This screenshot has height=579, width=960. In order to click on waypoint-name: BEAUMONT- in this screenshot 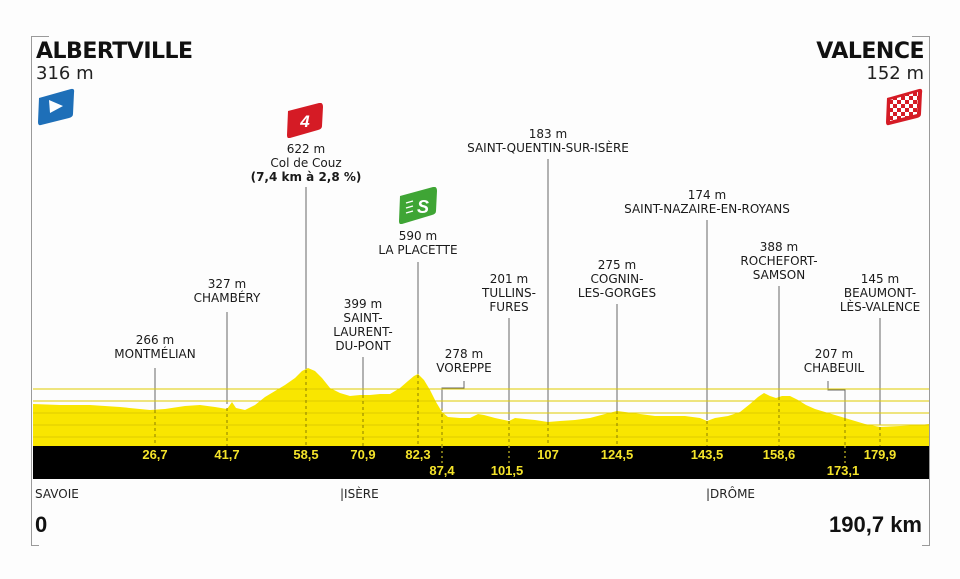, I will do `click(880, 293)`.